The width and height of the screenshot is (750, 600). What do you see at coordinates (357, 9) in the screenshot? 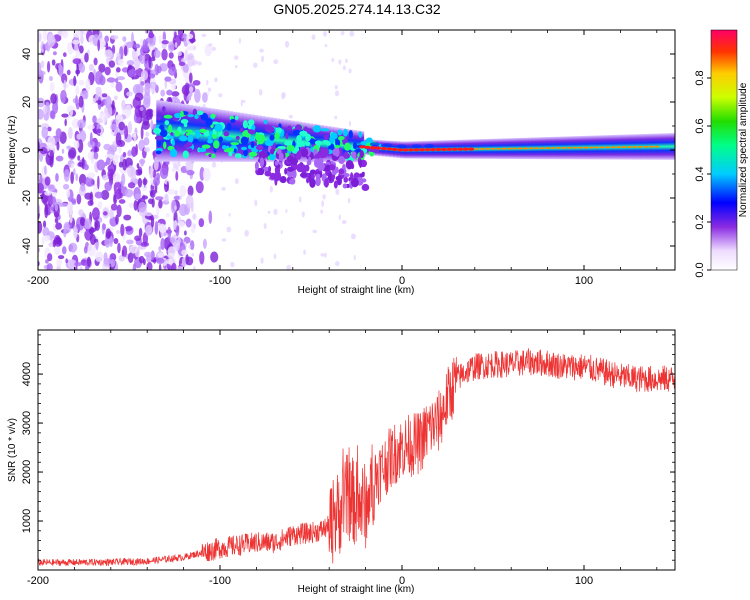
I see `figure-title: GN05.2025.274.14.13.C32` at bounding box center [357, 9].